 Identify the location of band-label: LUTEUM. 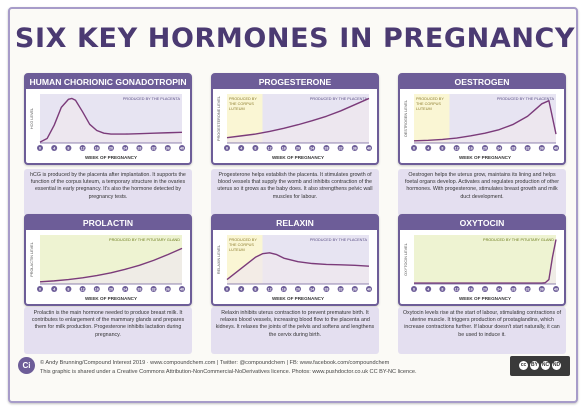
(237, 109).